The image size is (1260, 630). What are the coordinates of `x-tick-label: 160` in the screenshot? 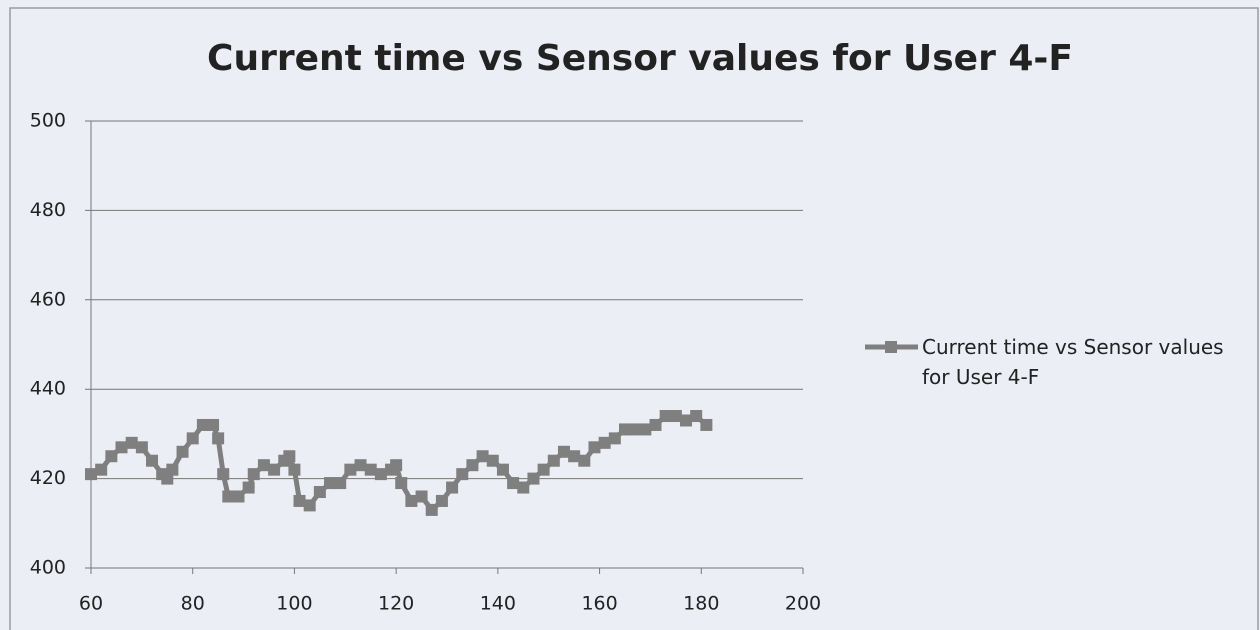 It's located at (599, 604).